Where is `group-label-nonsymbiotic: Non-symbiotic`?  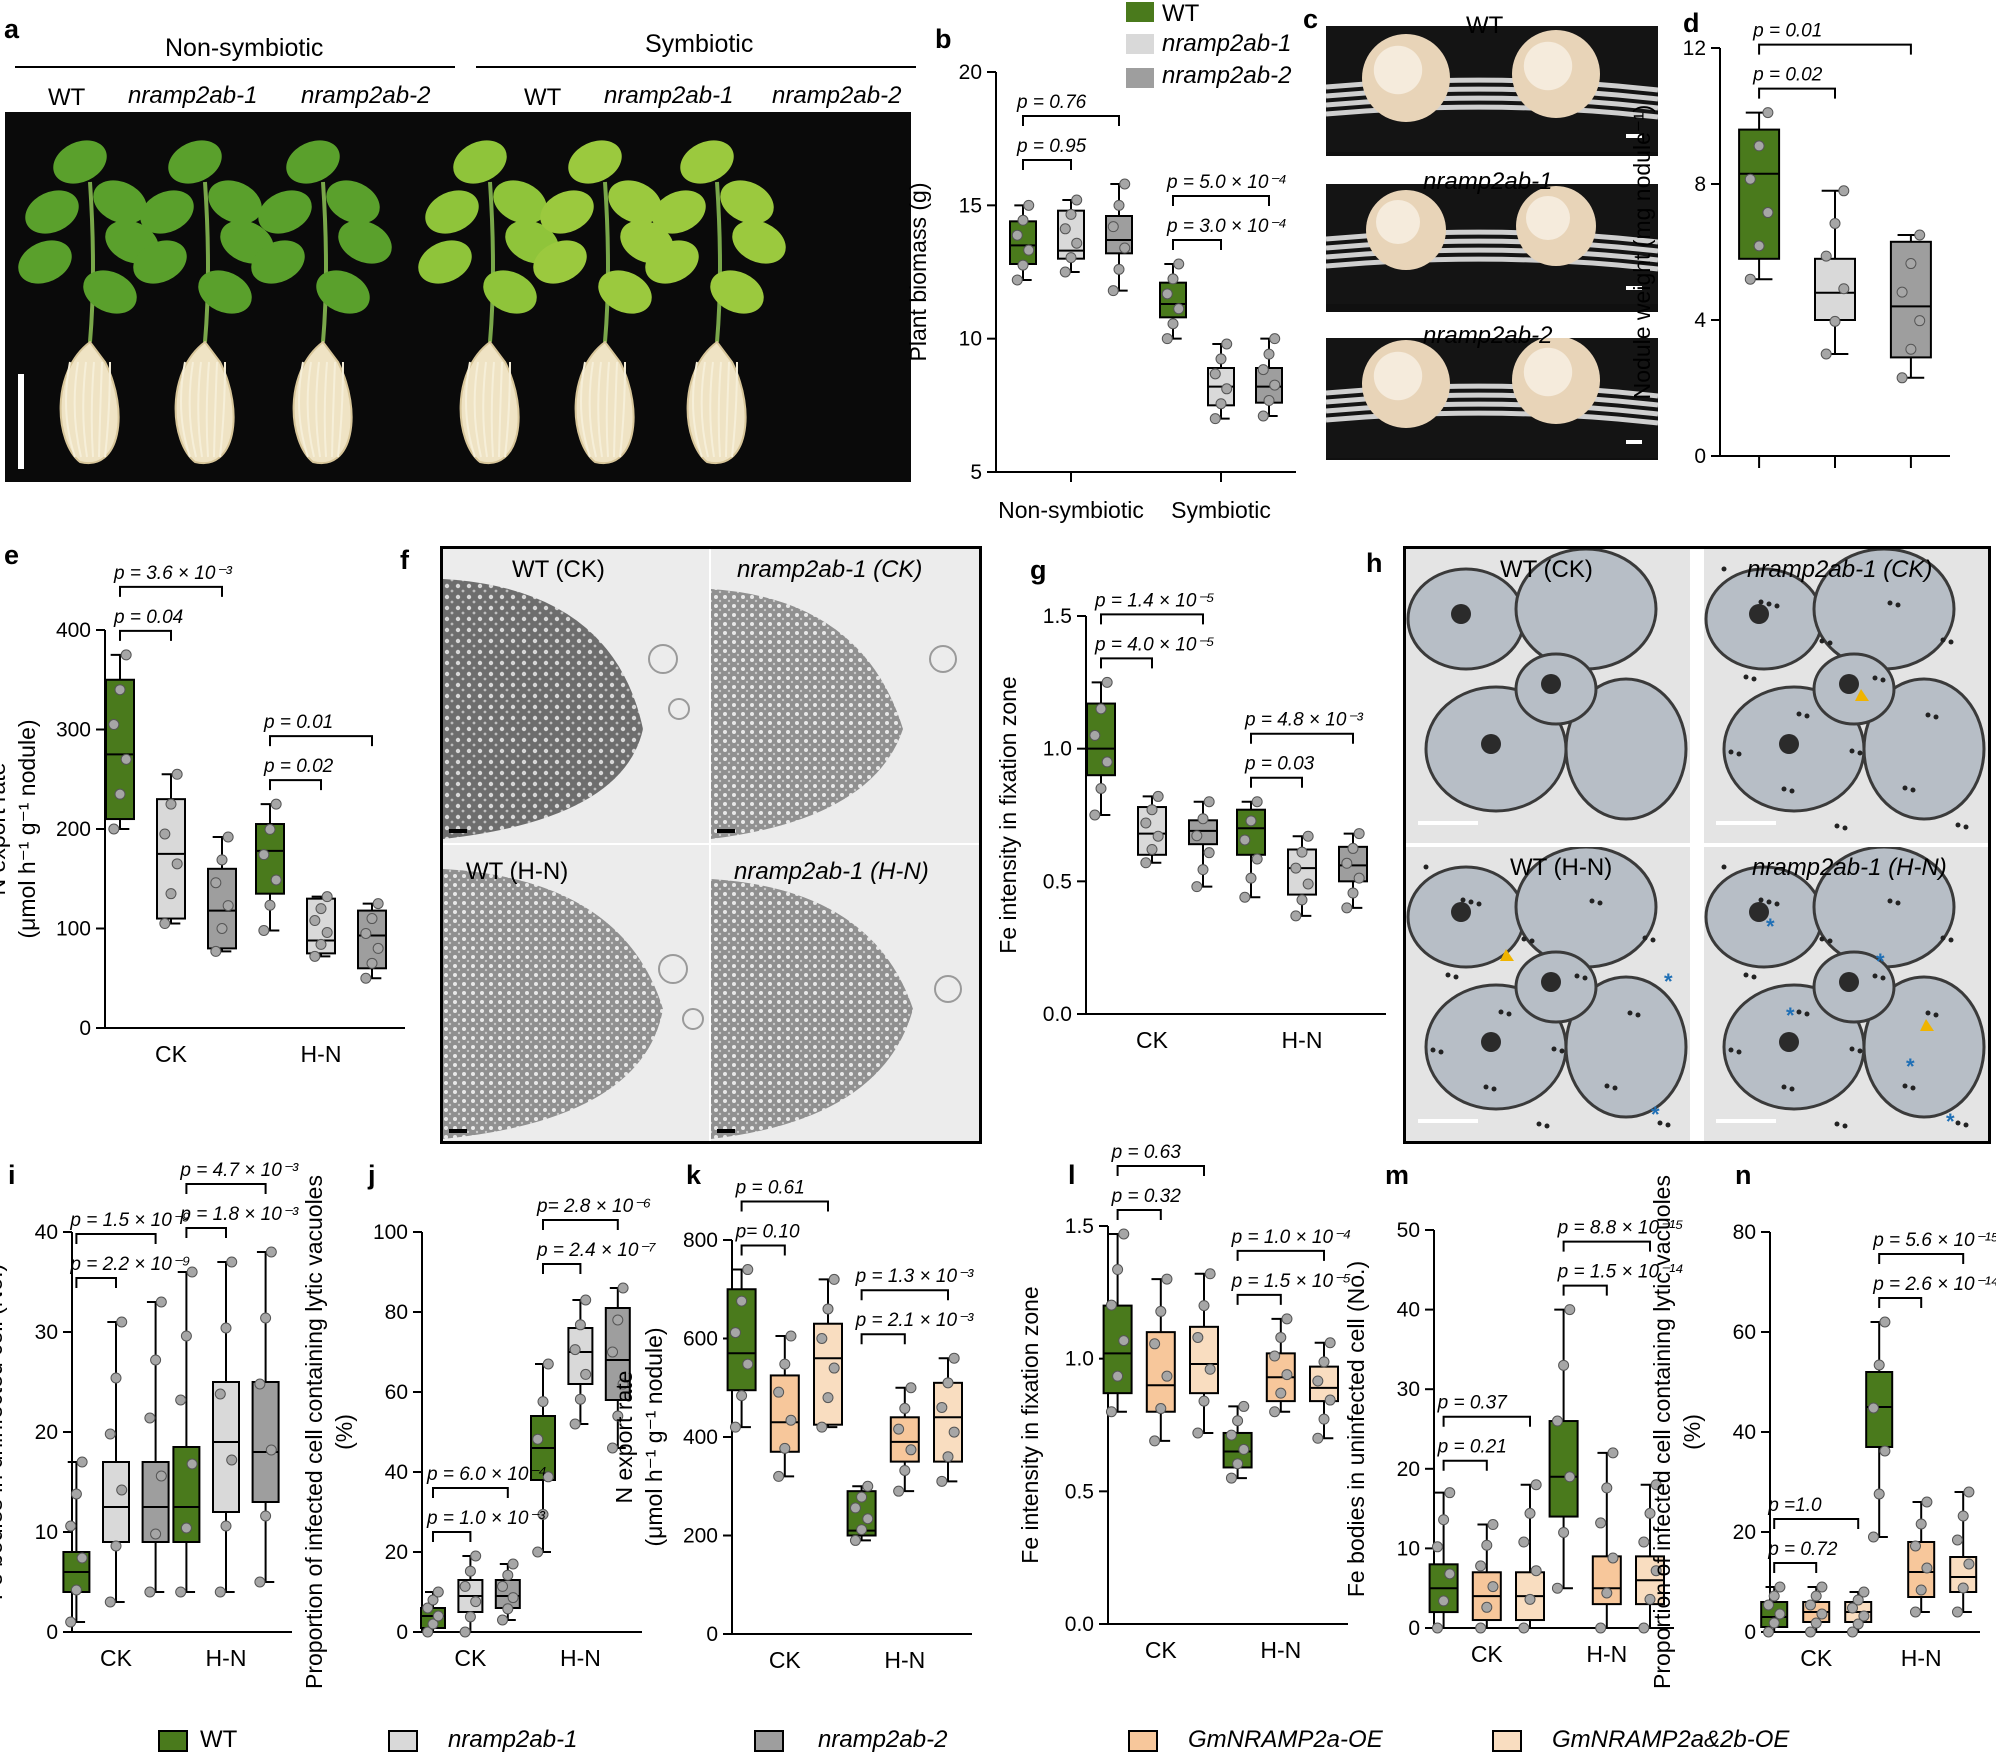
group-label-nonsymbiotic: Non-symbiotic is located at coordinates (244, 48).